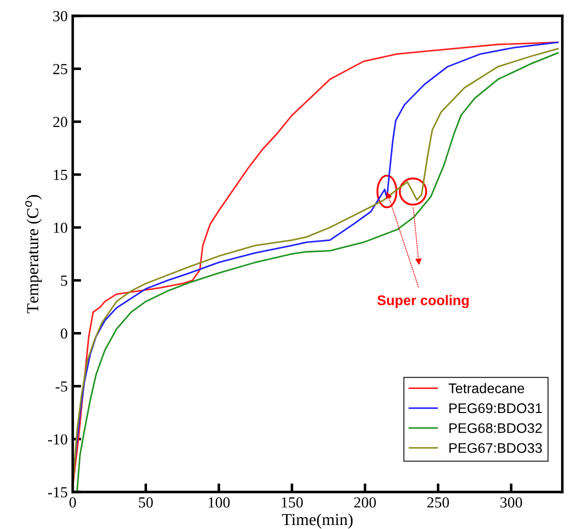 This screenshot has width=568, height=529. Describe the element at coordinates (423, 301) in the screenshot. I see `annotation: Super cooling` at that location.